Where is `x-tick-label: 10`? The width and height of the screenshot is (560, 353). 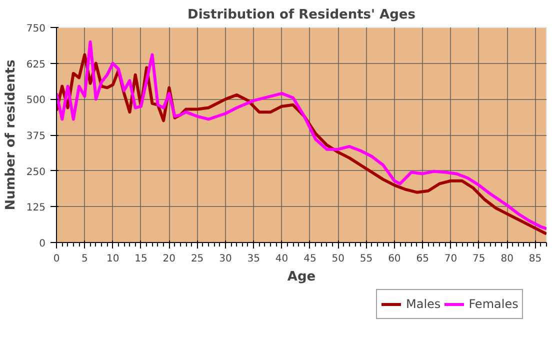 x-tick-label: 10 is located at coordinates (113, 259).